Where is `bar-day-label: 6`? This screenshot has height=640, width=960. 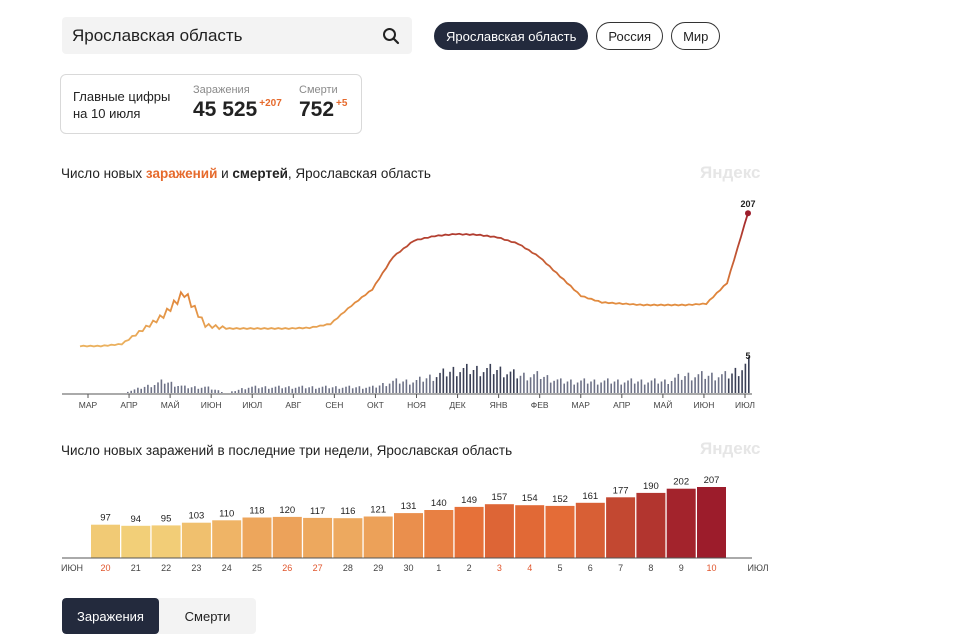
bar-day-label: 6 is located at coordinates (590, 568).